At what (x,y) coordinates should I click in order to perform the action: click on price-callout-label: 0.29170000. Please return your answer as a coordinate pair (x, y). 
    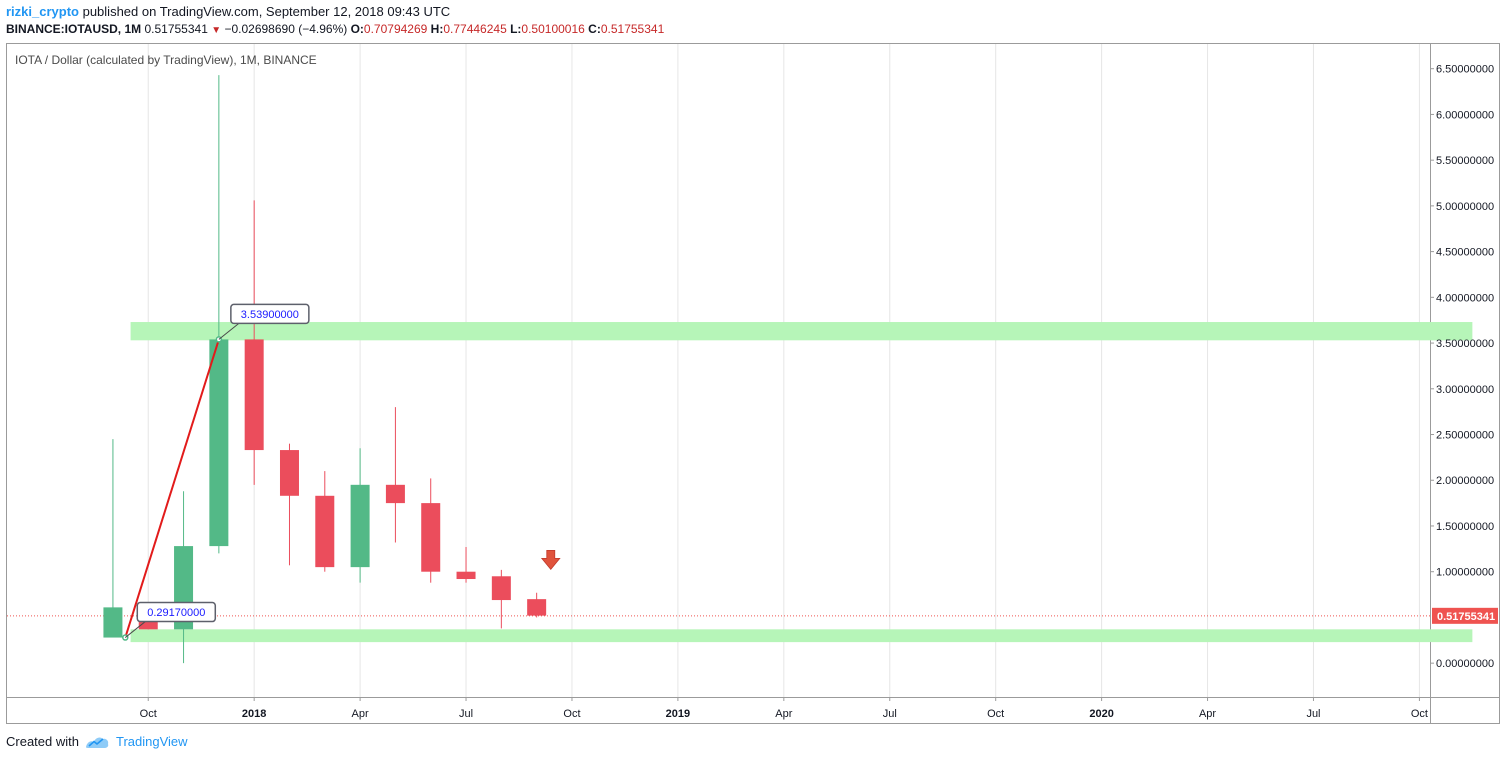
    Looking at the image, I should click on (176, 613).